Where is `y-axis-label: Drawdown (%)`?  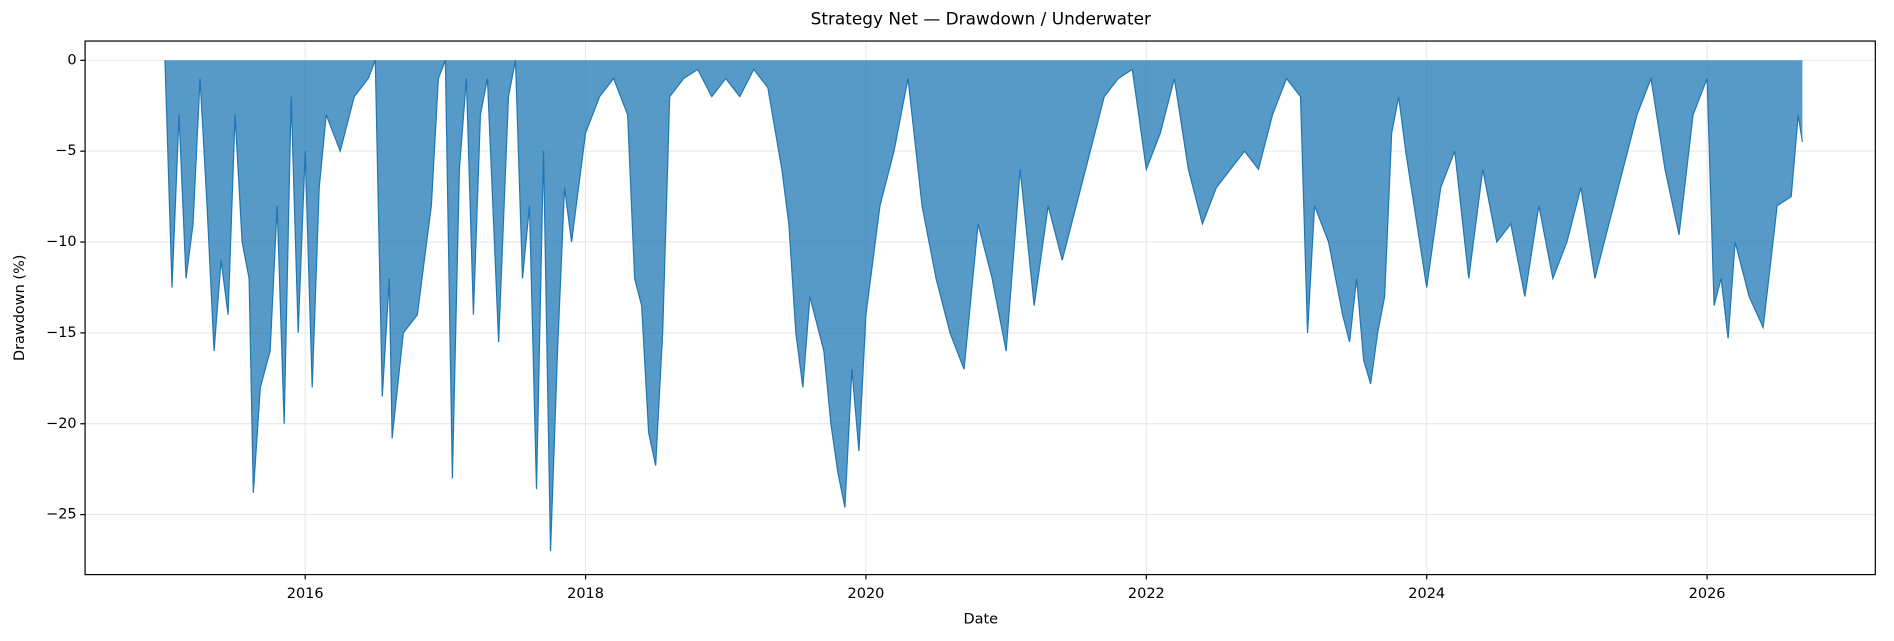 y-axis-label: Drawdown (%) is located at coordinates (20, 308).